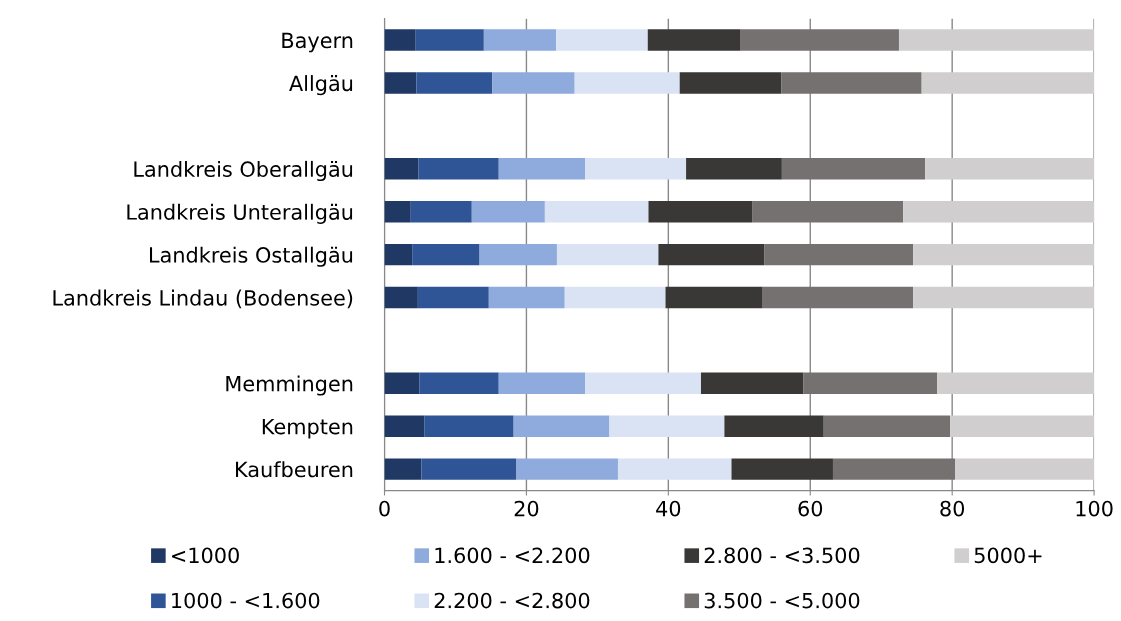 This screenshot has height=621, width=1121. Describe the element at coordinates (251, 256) in the screenshot. I see `y-tick-label: Landkreis Ostallgäu` at that location.